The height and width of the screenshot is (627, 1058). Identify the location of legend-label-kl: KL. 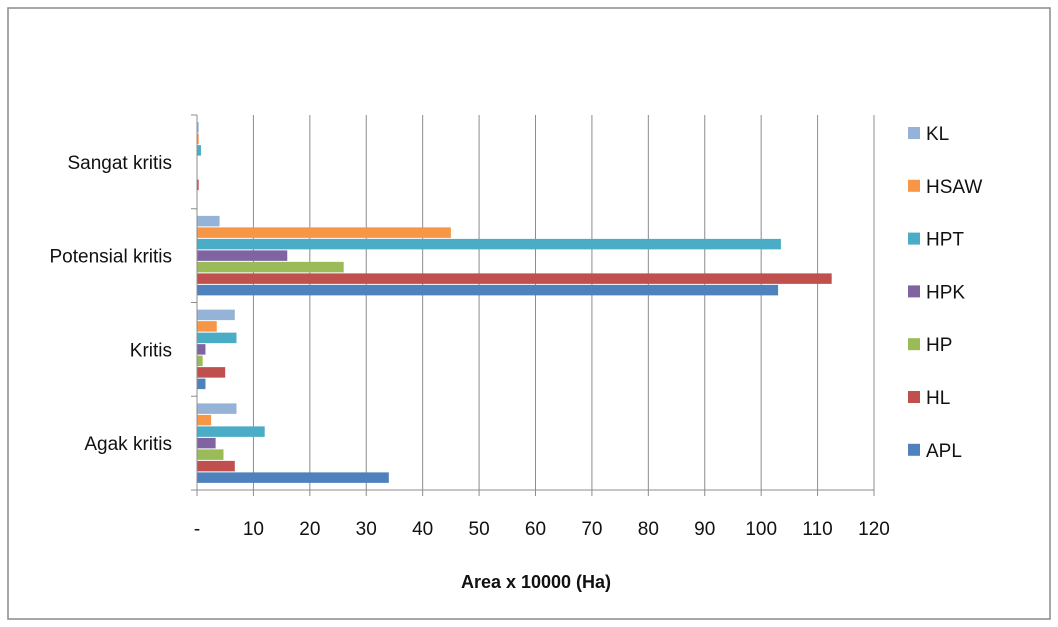
(937, 134).